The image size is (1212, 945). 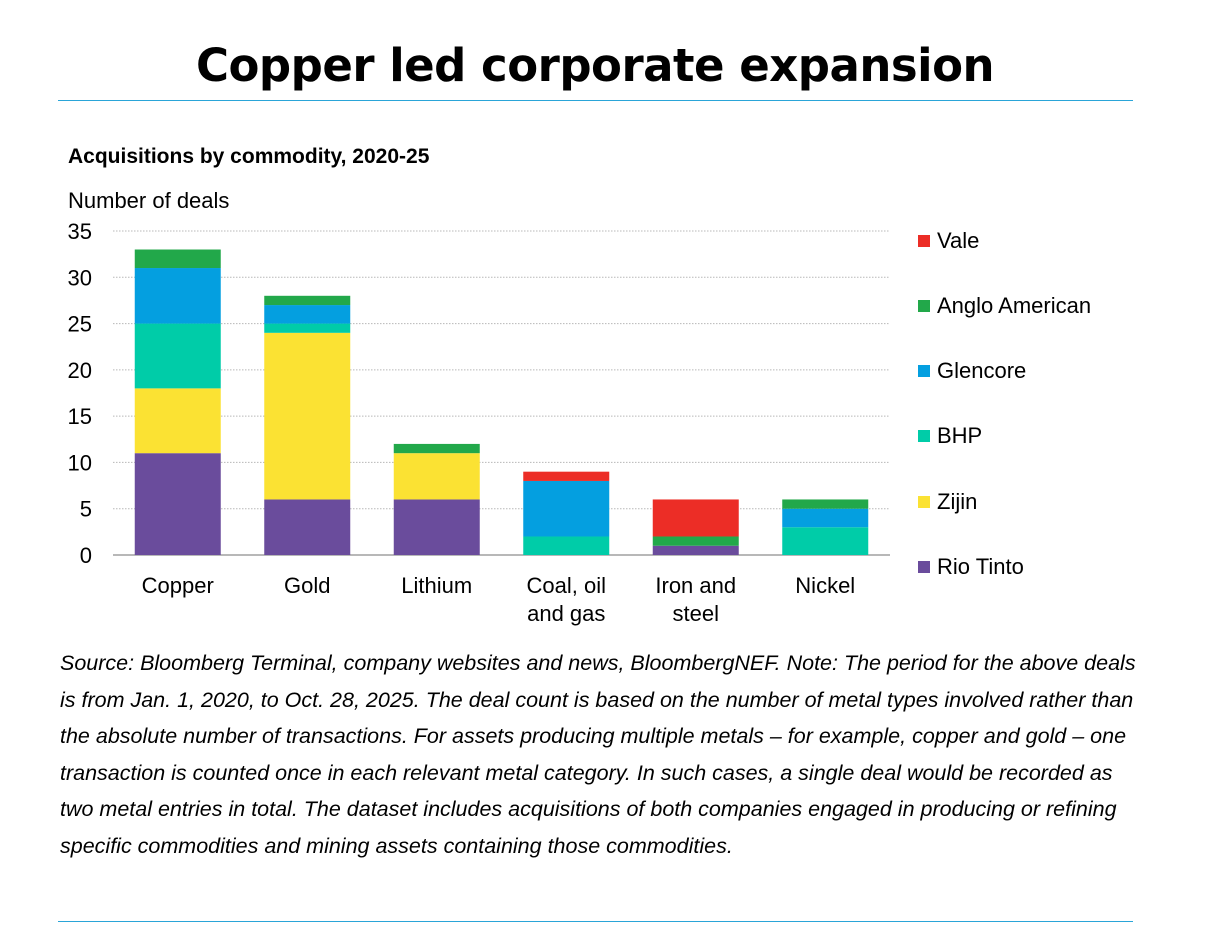 I want to click on legend-label-rio-tinto: Rio Tinto, so click(x=980, y=566).